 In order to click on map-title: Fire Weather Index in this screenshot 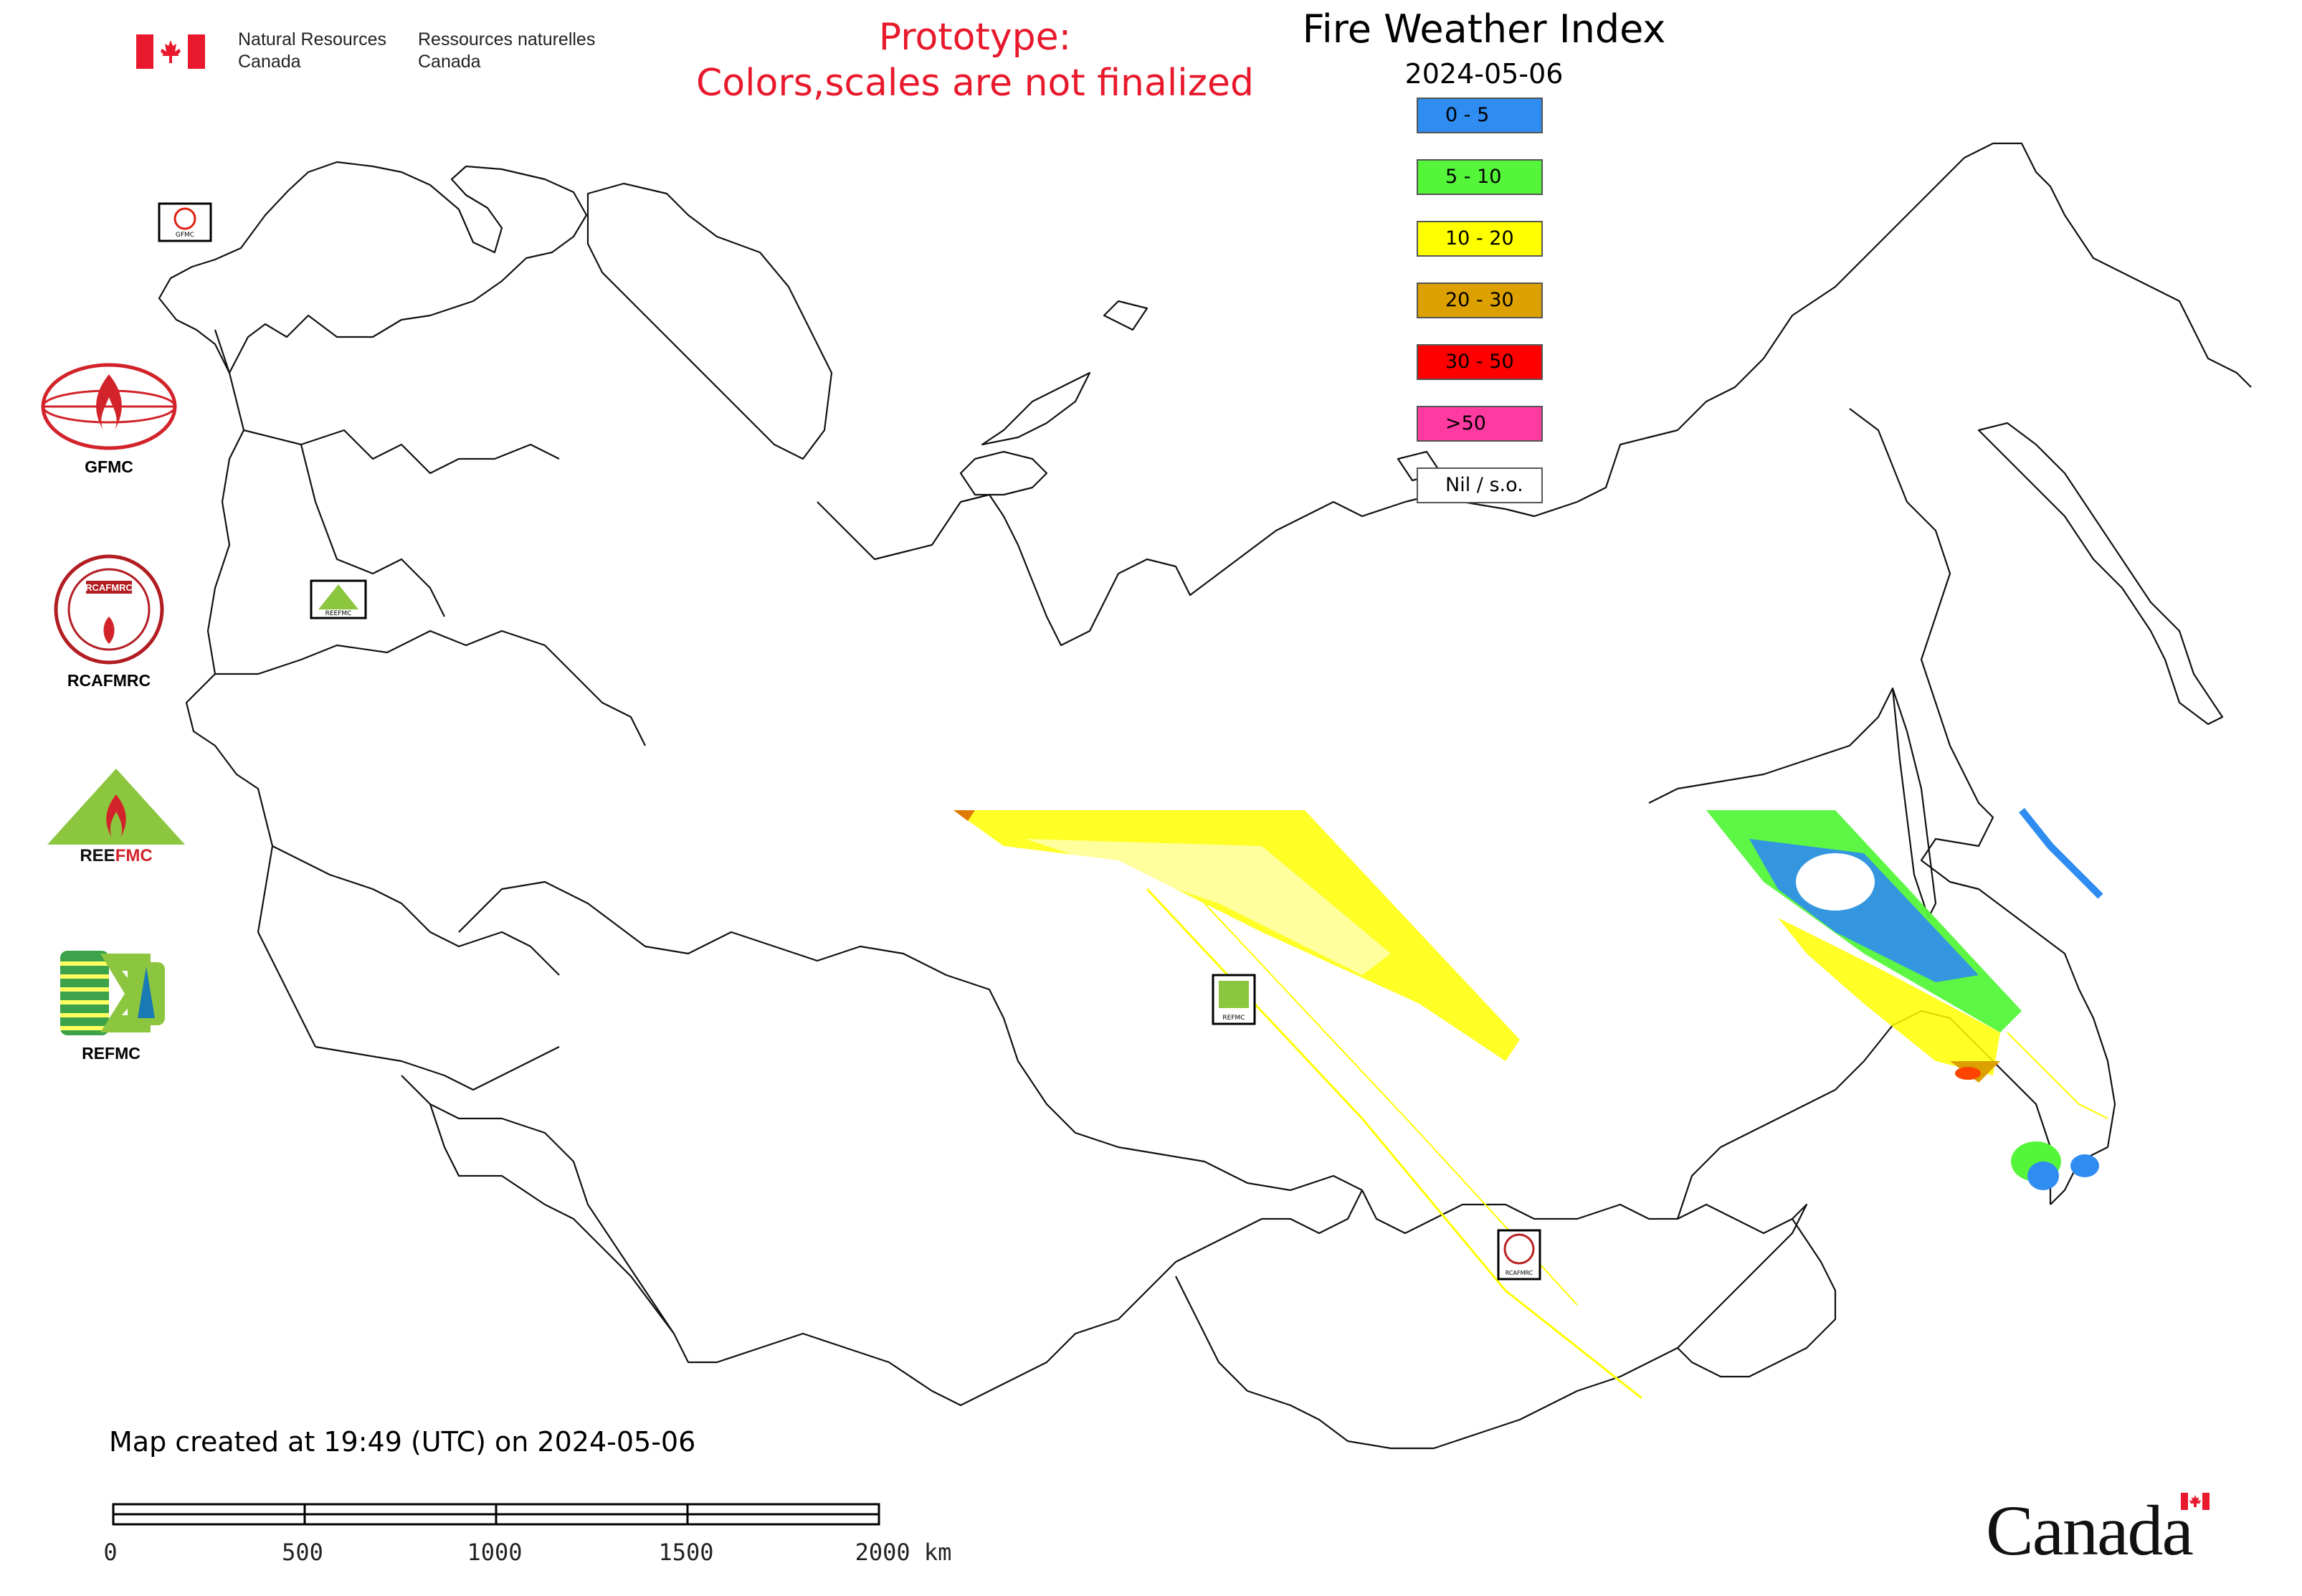, I will do `click(1484, 29)`.